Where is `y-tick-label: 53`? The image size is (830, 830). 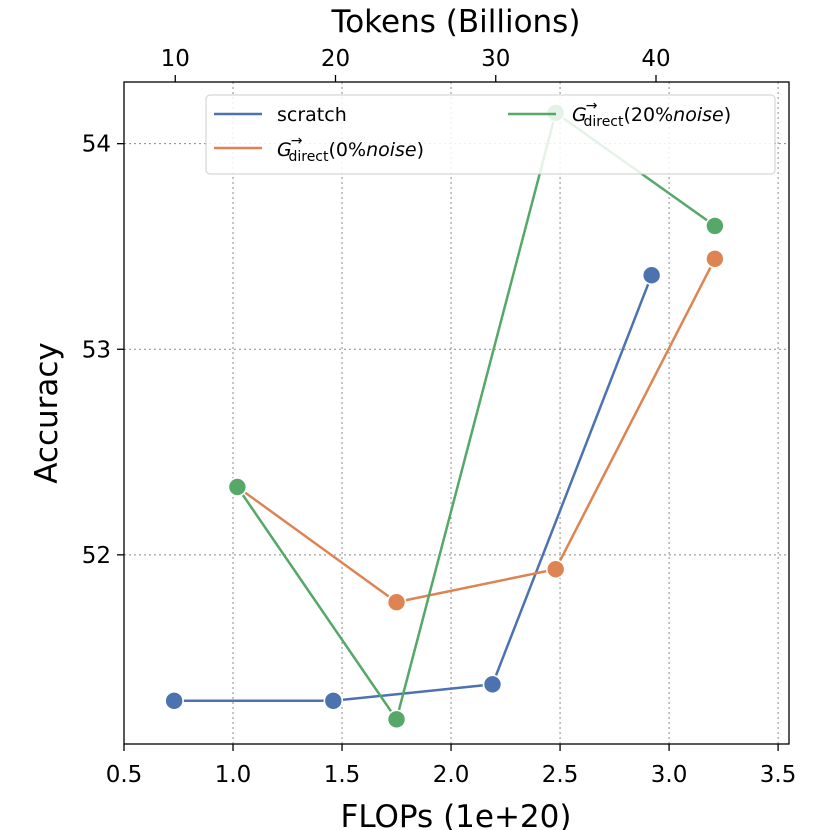 y-tick-label: 53 is located at coordinates (96, 350).